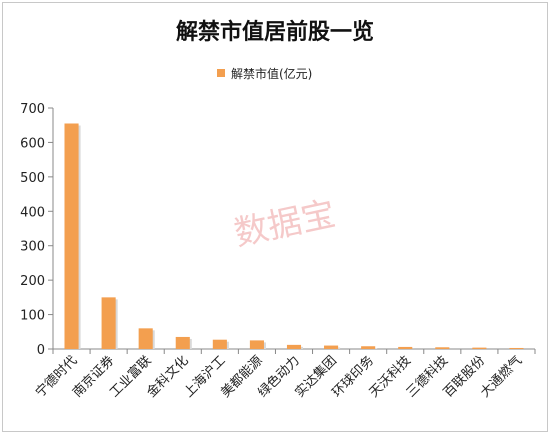 The height and width of the screenshot is (434, 550). I want to click on legend-label: 解禁市值(亿元), so click(271, 73).